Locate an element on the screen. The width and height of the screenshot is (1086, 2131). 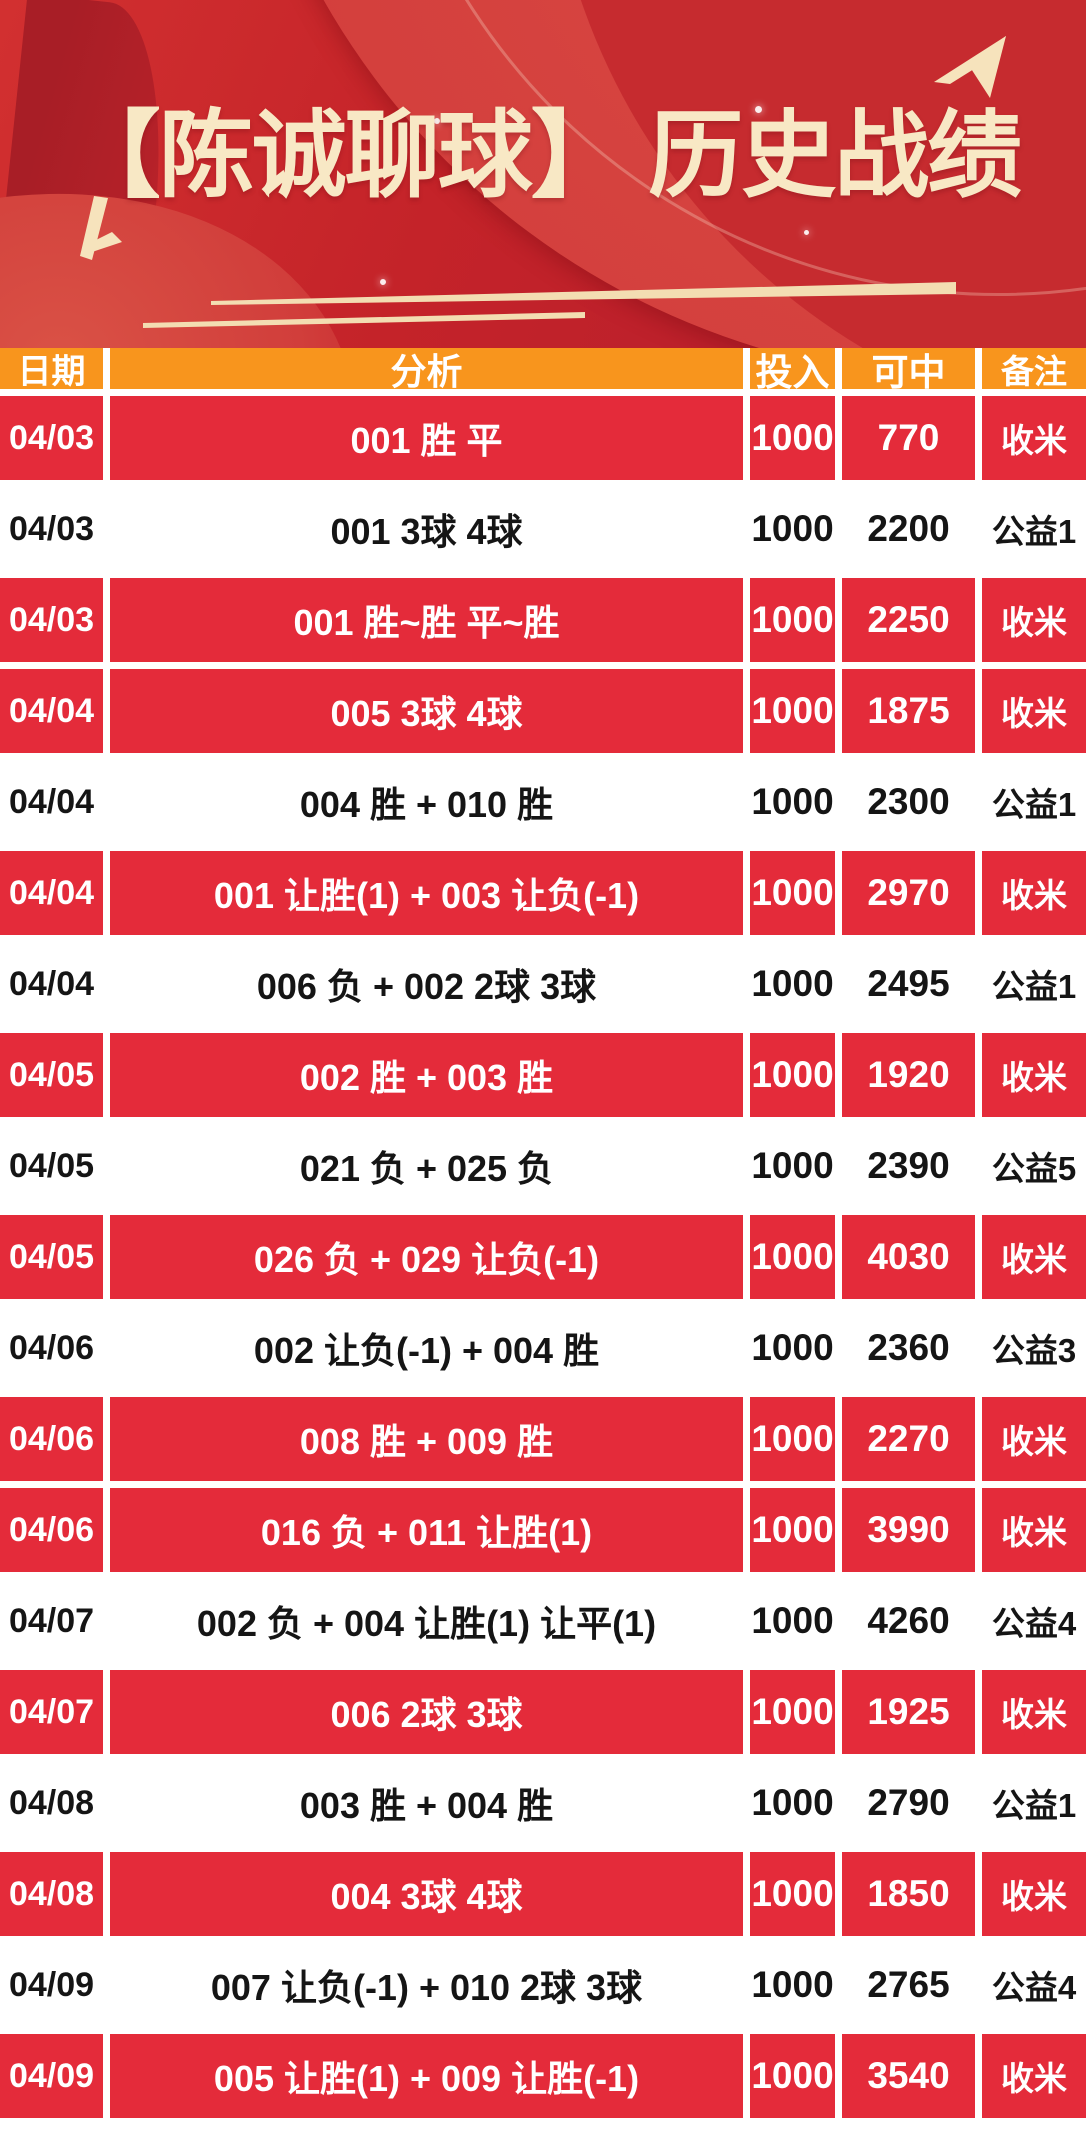
analysis-cell: 004 胜 + 010 胜 is located at coordinates (426, 802).